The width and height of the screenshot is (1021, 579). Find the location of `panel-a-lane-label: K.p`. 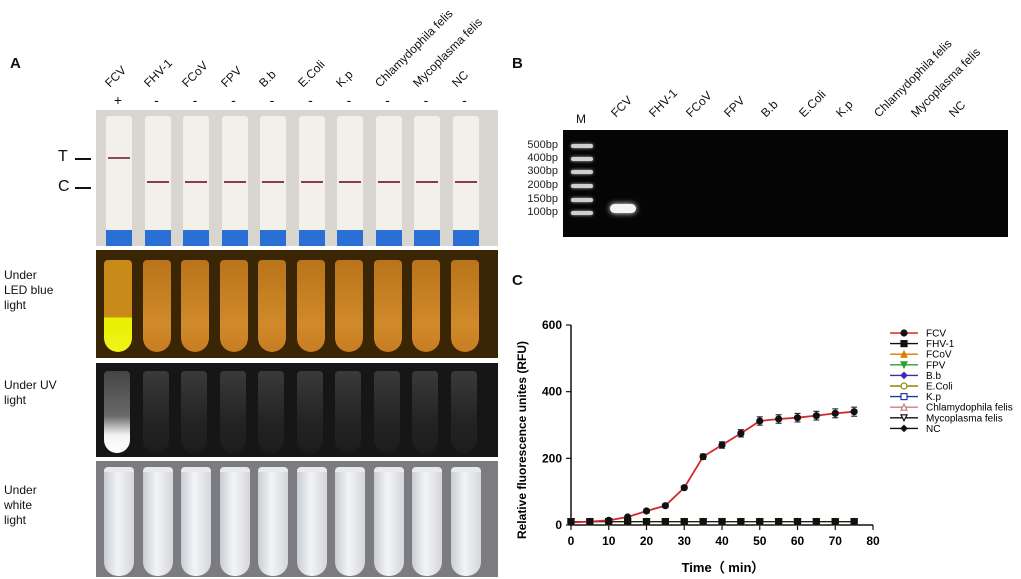

panel-a-lane-label: K.p is located at coordinates (344, 78).